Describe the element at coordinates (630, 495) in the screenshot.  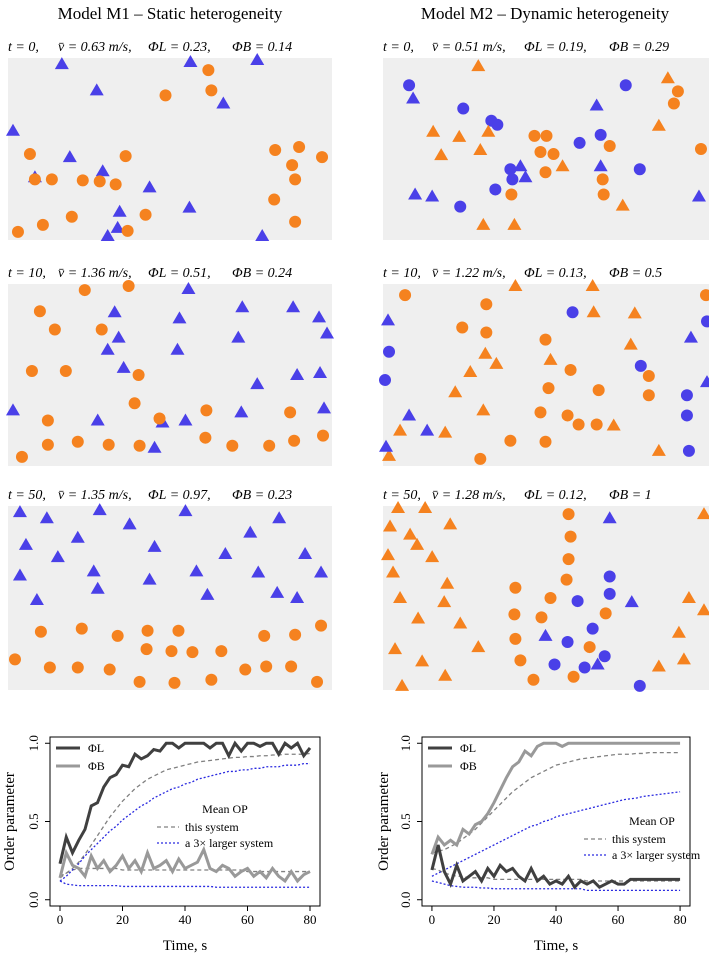
I see `panel-label: ΦB = 1` at that location.